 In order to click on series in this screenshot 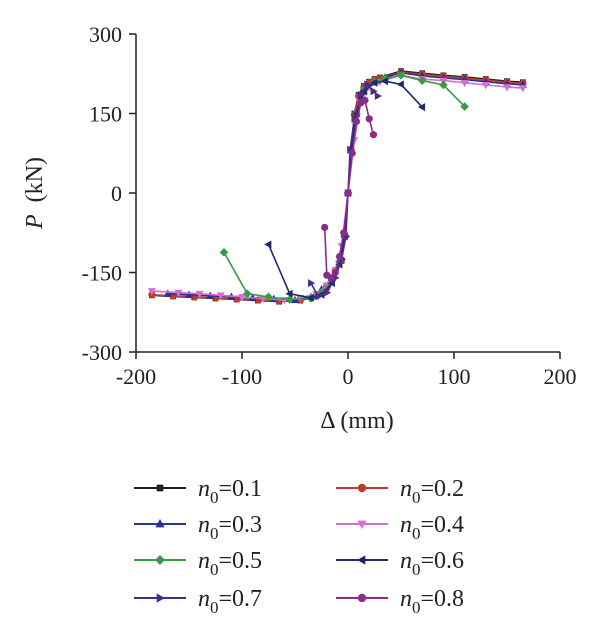, I will do `click(349, 189)`.